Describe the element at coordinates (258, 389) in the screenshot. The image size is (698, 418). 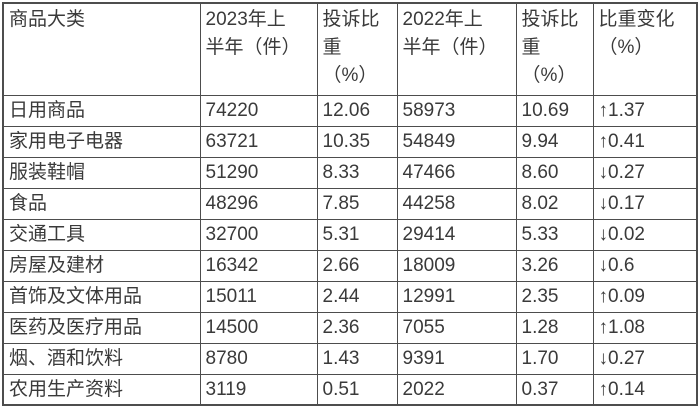
I see `cell-h1_2023: 3119` at that location.